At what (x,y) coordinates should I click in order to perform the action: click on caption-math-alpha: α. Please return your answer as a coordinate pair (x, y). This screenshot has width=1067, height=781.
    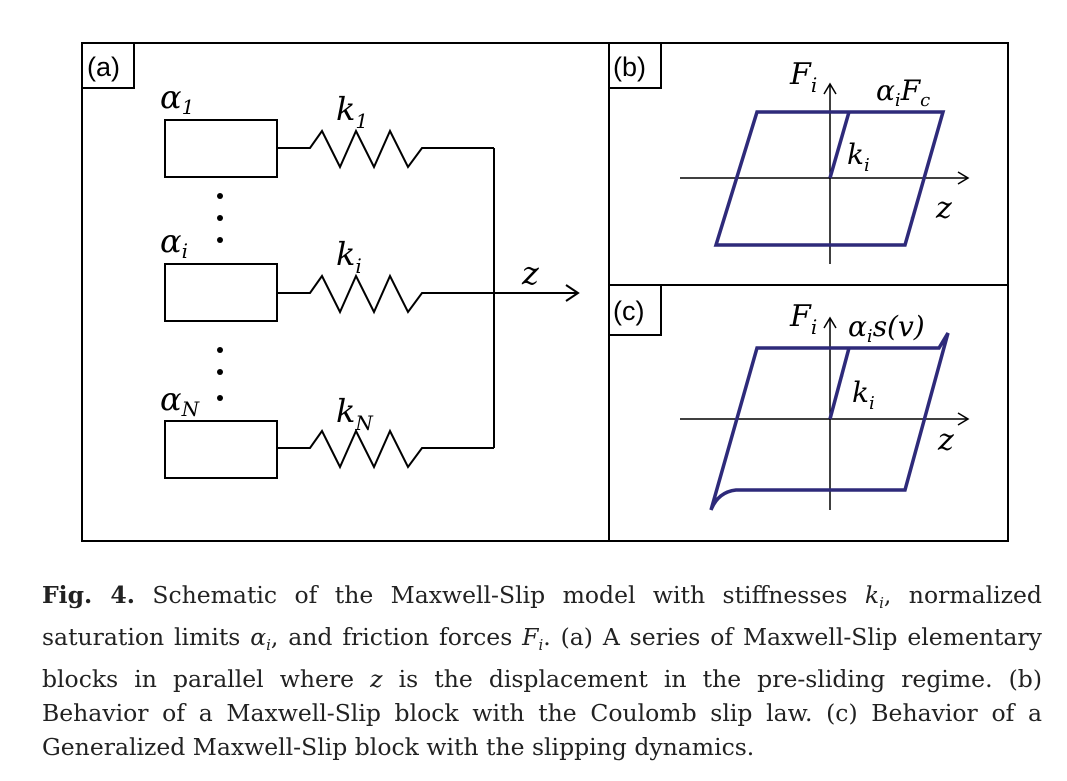
    Looking at the image, I should click on (258, 637).